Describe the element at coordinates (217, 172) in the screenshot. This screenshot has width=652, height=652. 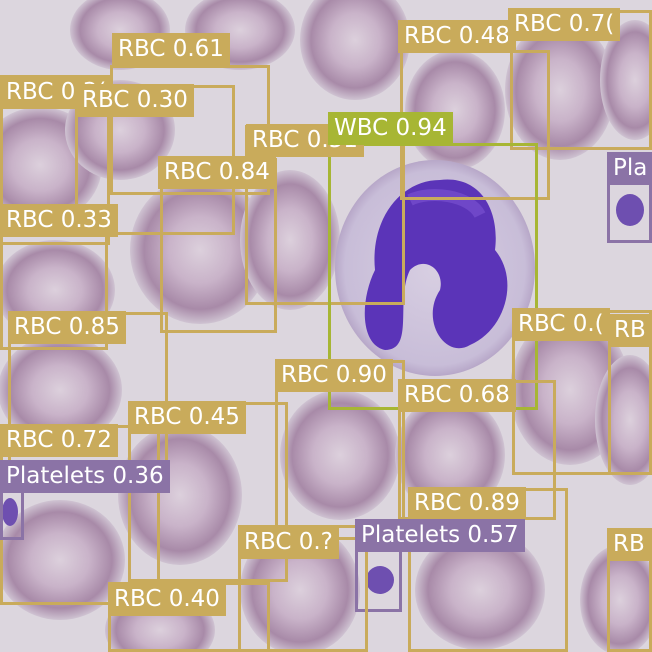
I see `detection-label: RBC 0.84` at that location.